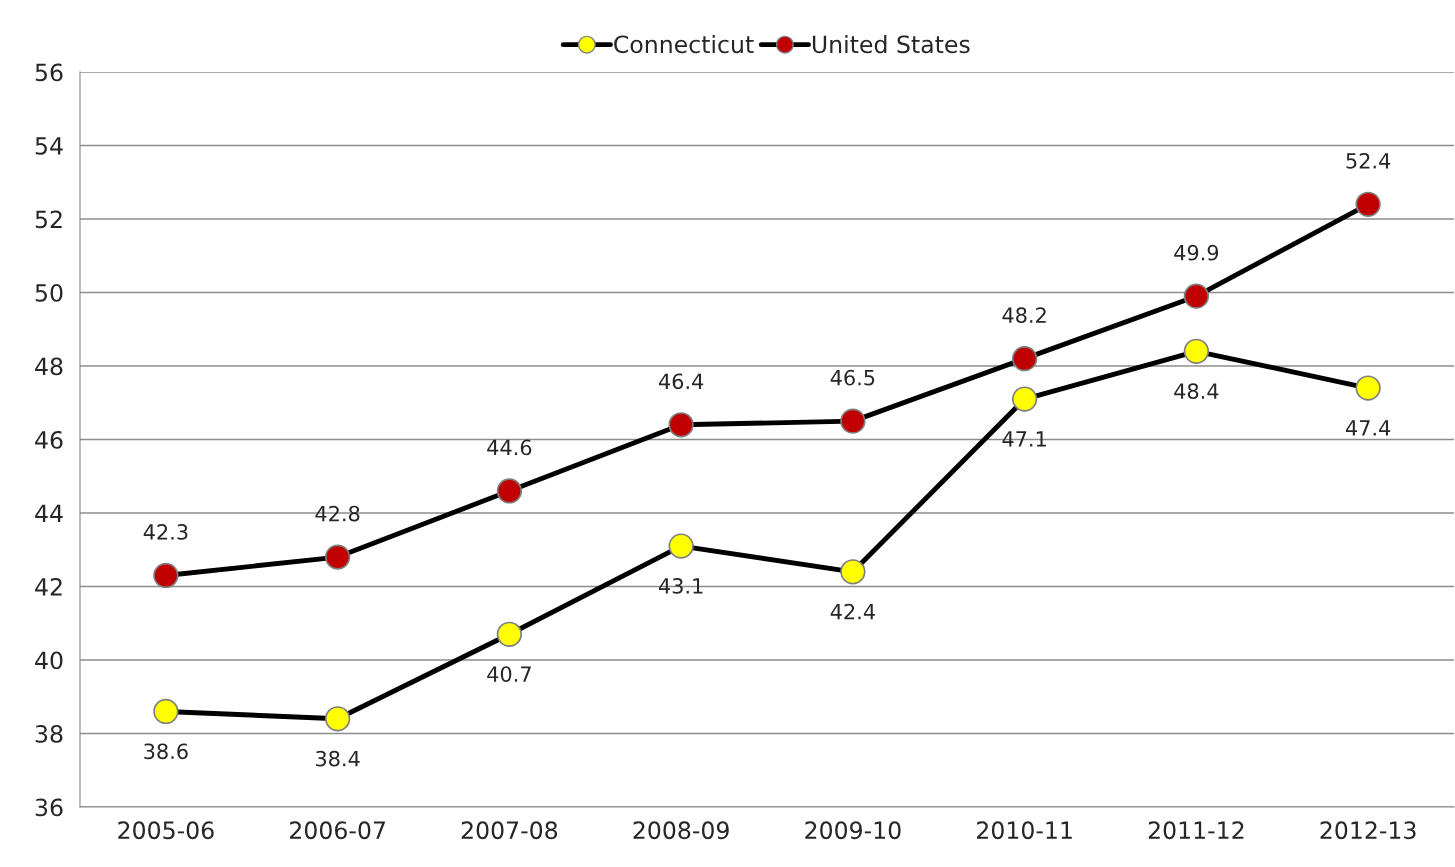 This screenshot has width=1455, height=867. I want to click on data-label: 47.4, so click(1368, 428).